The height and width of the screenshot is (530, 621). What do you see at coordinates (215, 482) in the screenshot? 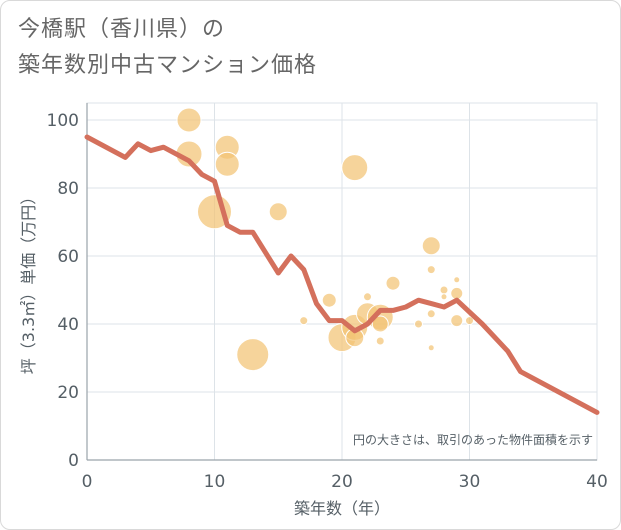
I see `x-tick-label: 10` at bounding box center [215, 482].